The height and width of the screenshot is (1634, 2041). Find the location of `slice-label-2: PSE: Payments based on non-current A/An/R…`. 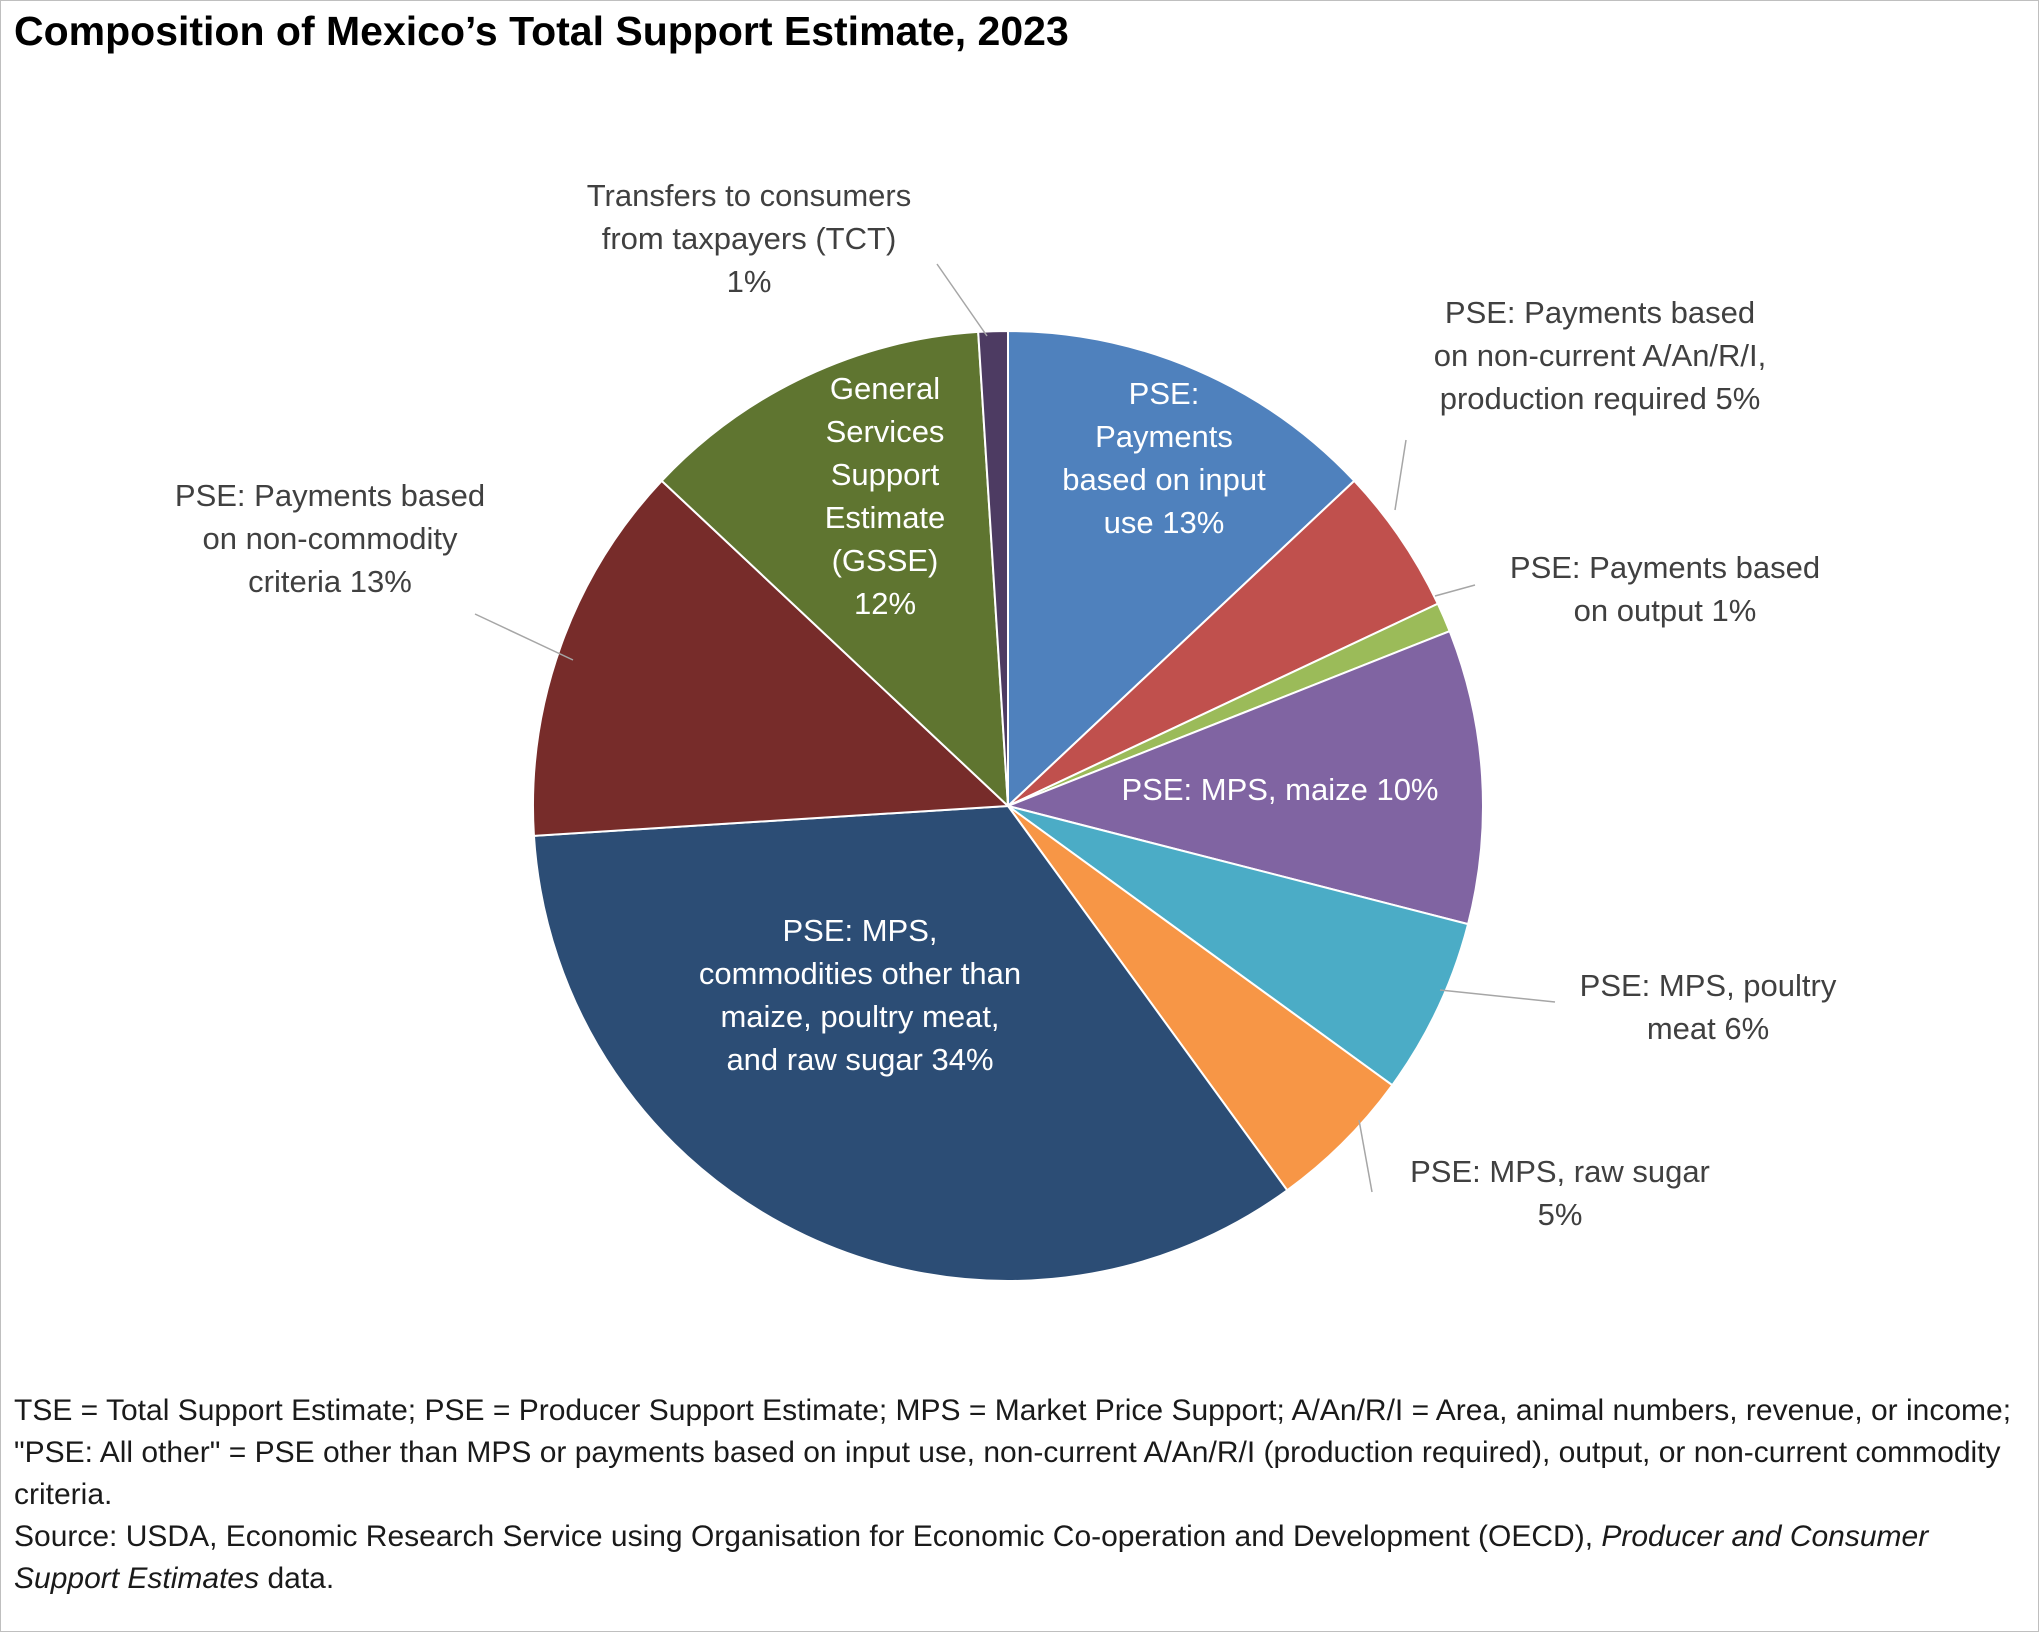

slice-label-2: PSE: Payments based on non-current A/An/R… is located at coordinates (1600, 355).